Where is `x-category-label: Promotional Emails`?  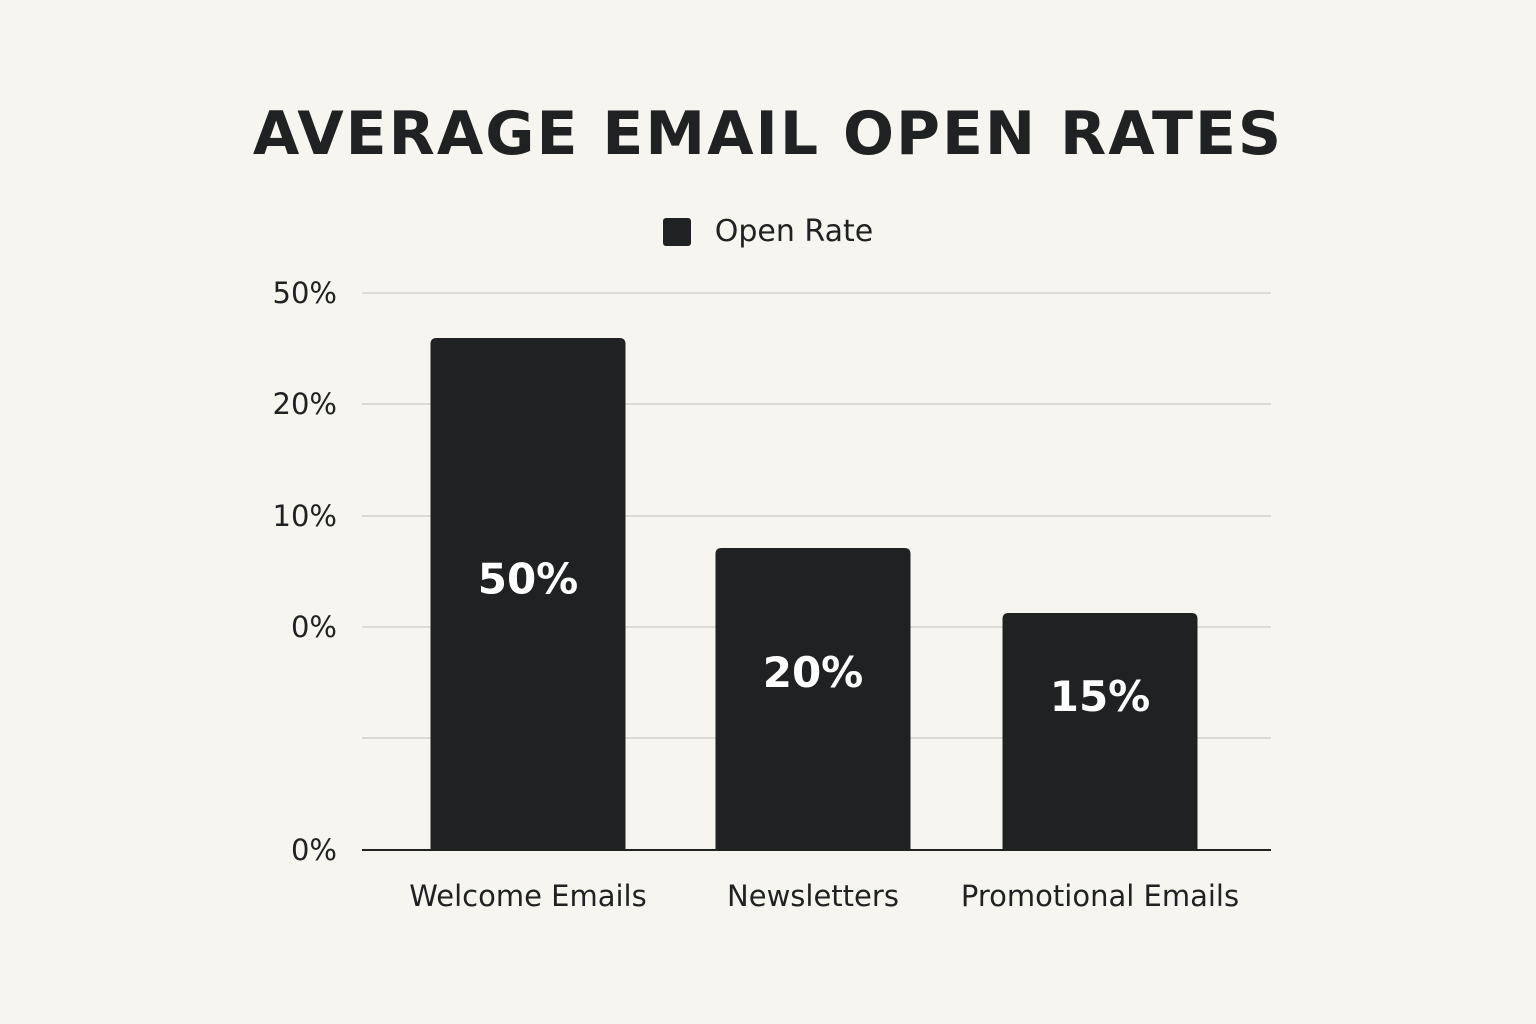 x-category-label: Promotional Emails is located at coordinates (1100, 896).